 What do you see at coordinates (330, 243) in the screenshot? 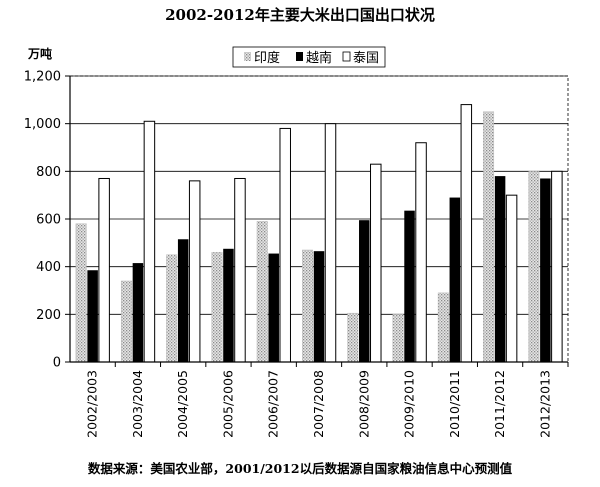
I see `bar-3-2007-2008` at bounding box center [330, 243].